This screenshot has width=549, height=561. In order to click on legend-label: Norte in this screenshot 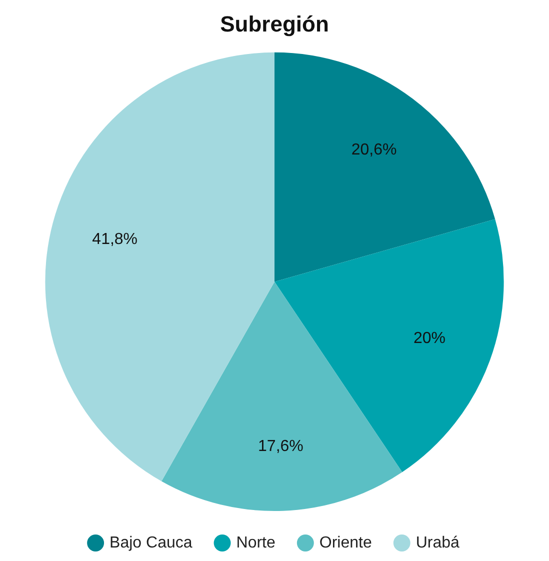, I will do `click(256, 543)`.